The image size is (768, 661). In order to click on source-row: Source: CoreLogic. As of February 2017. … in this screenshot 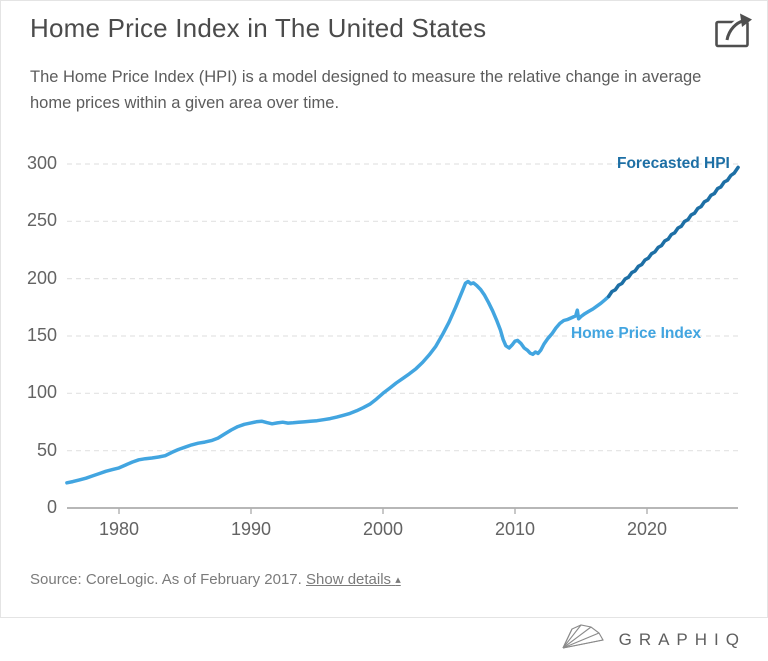, I will do `click(215, 579)`.